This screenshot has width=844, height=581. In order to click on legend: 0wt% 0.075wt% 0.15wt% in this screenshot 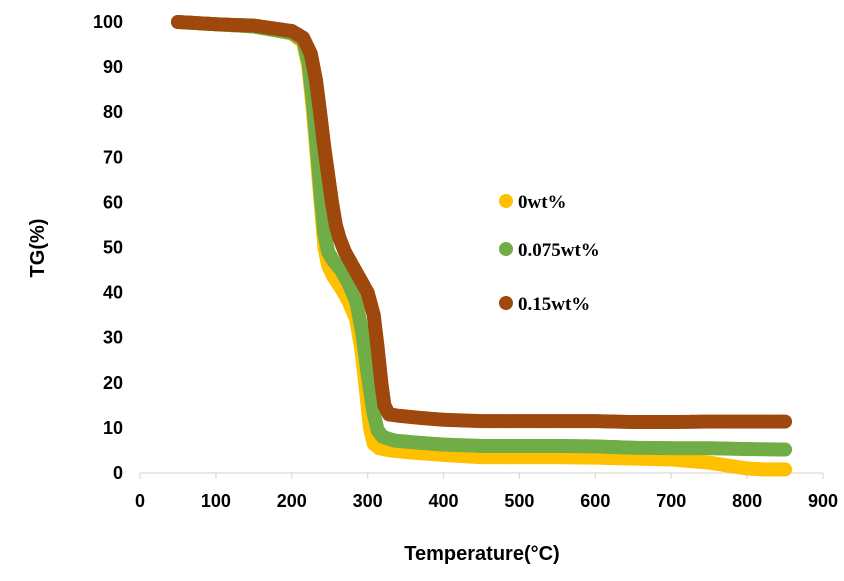, I will do `click(549, 253)`.